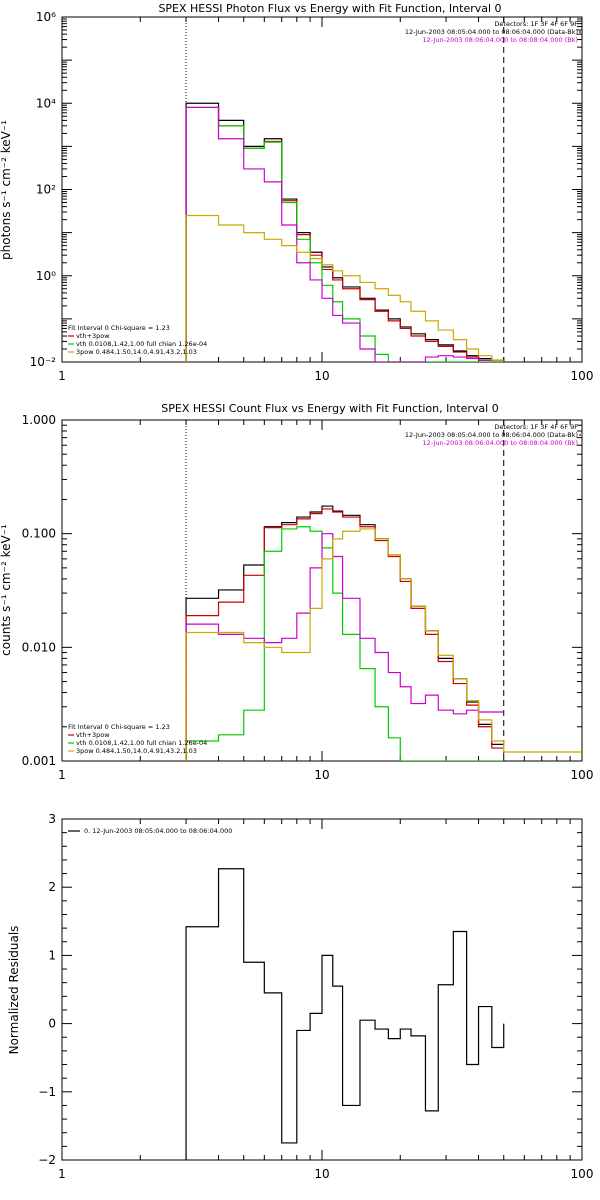 This screenshot has height=1200, width=600. What do you see at coordinates (46, 103) in the screenshot?
I see `y-tick-label: 10⁴` at bounding box center [46, 103].